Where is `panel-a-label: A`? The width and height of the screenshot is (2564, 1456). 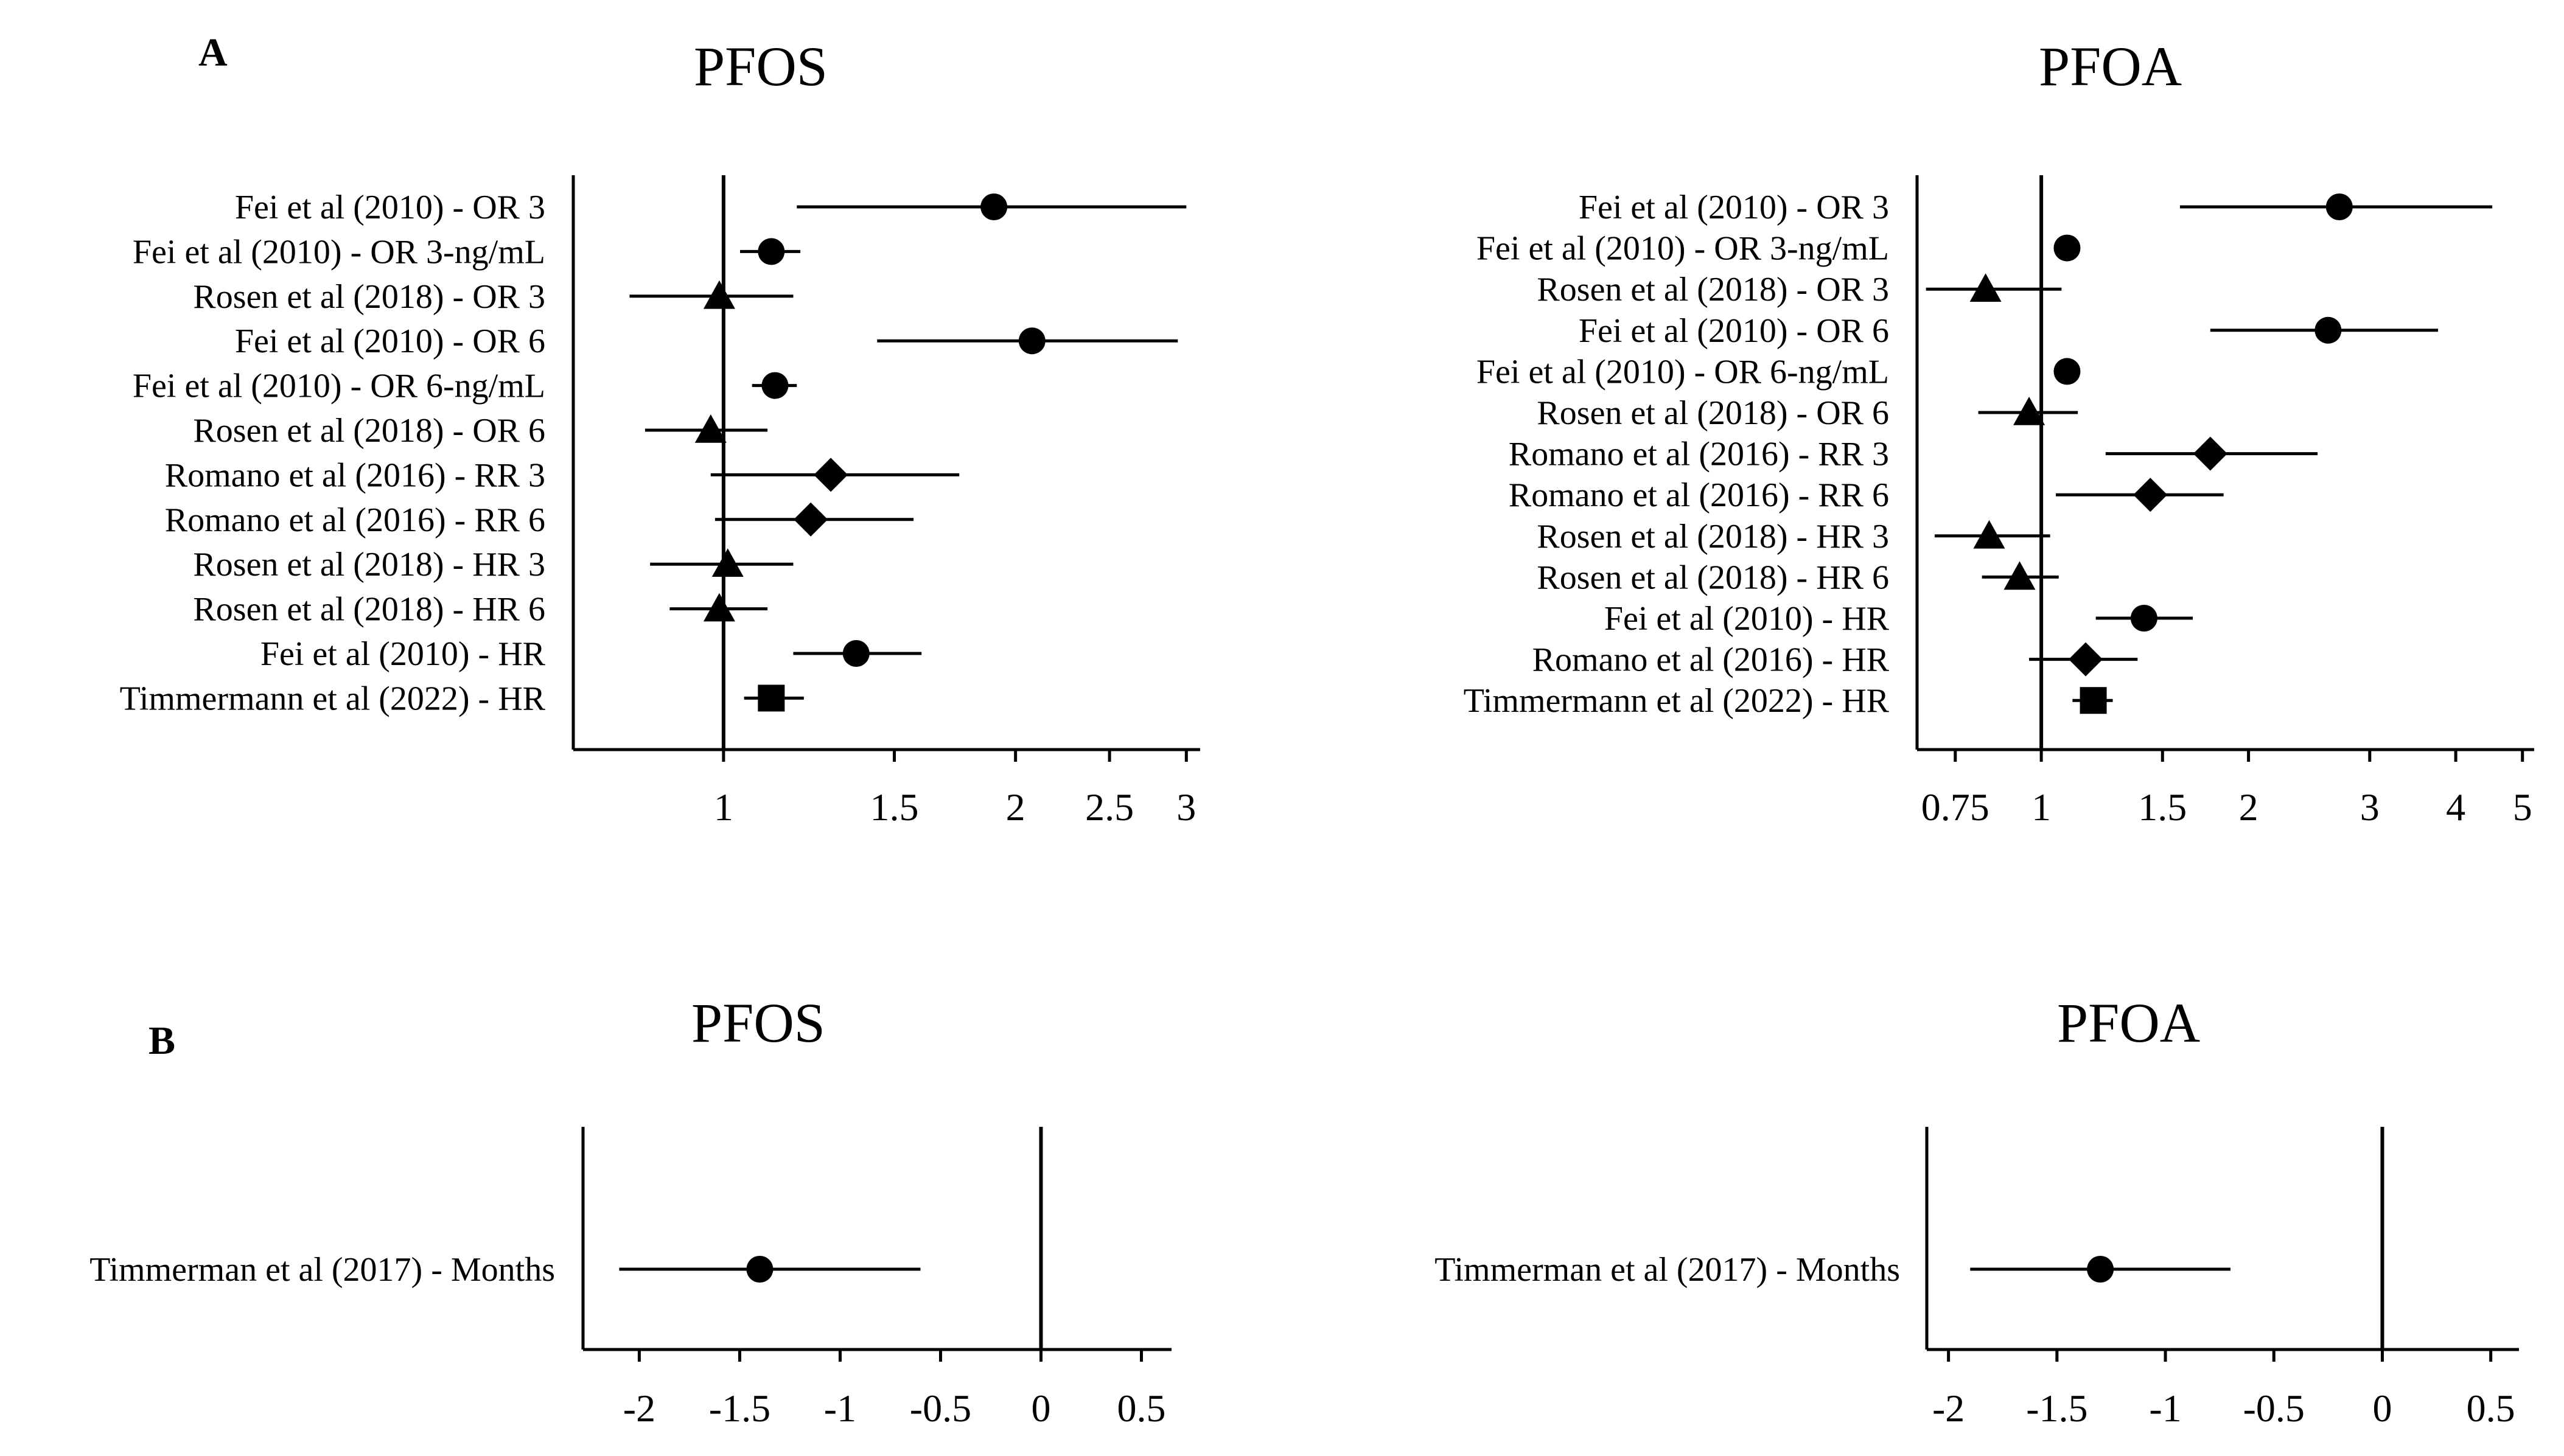 panel-a-label: A is located at coordinates (213, 52).